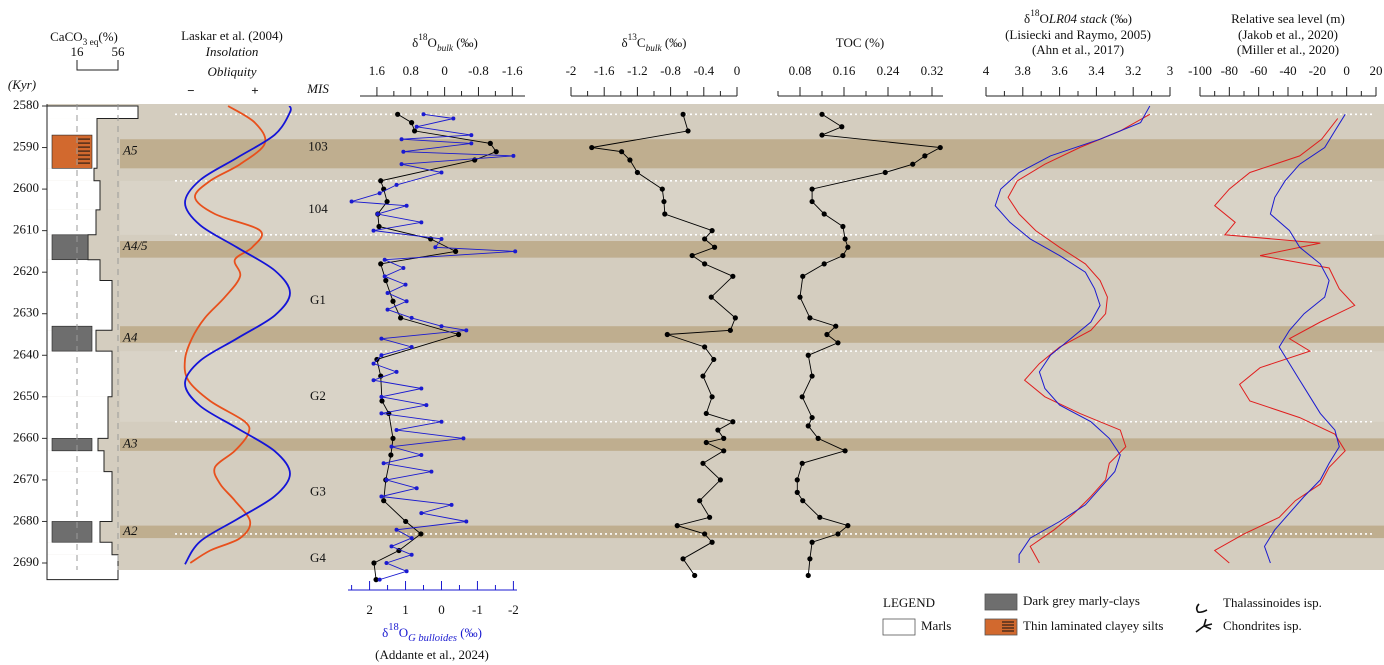 Image resolution: width=1384 pixels, height=665 pixels. Describe the element at coordinates (1035, 14) in the screenshot. I see `title-part: 18` at that location.